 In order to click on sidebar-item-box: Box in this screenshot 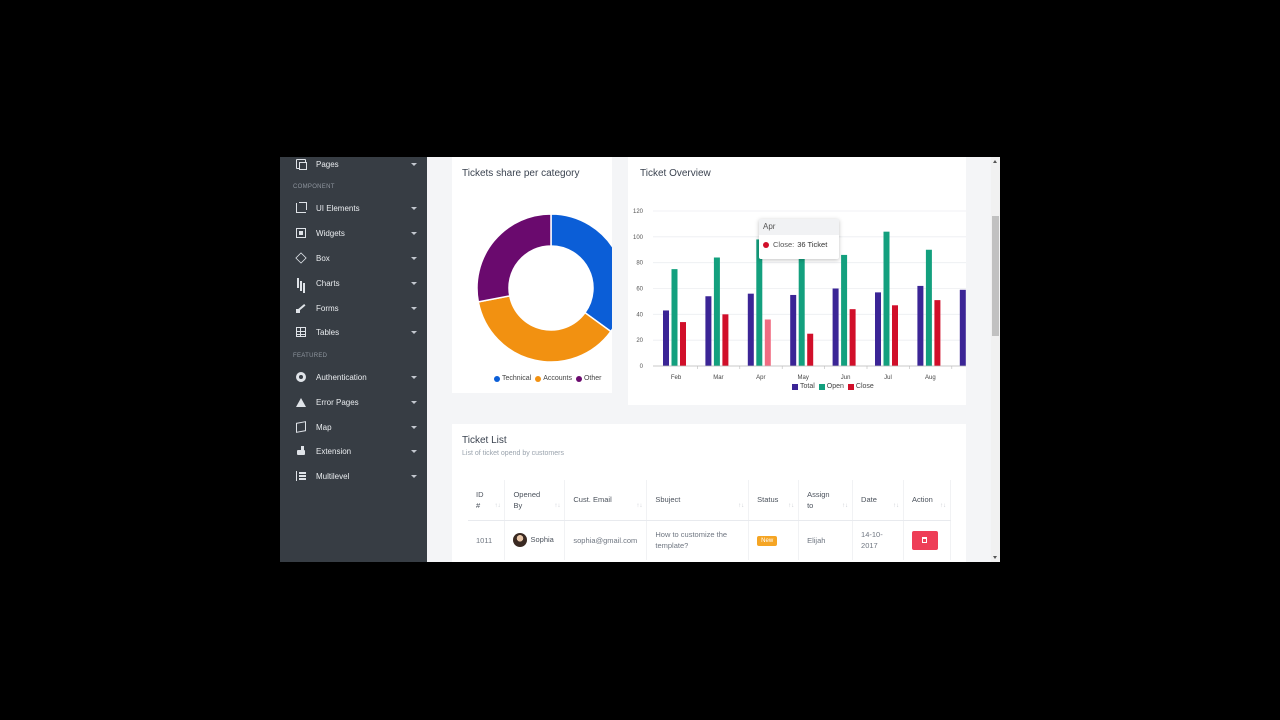, I will do `click(353, 258)`.